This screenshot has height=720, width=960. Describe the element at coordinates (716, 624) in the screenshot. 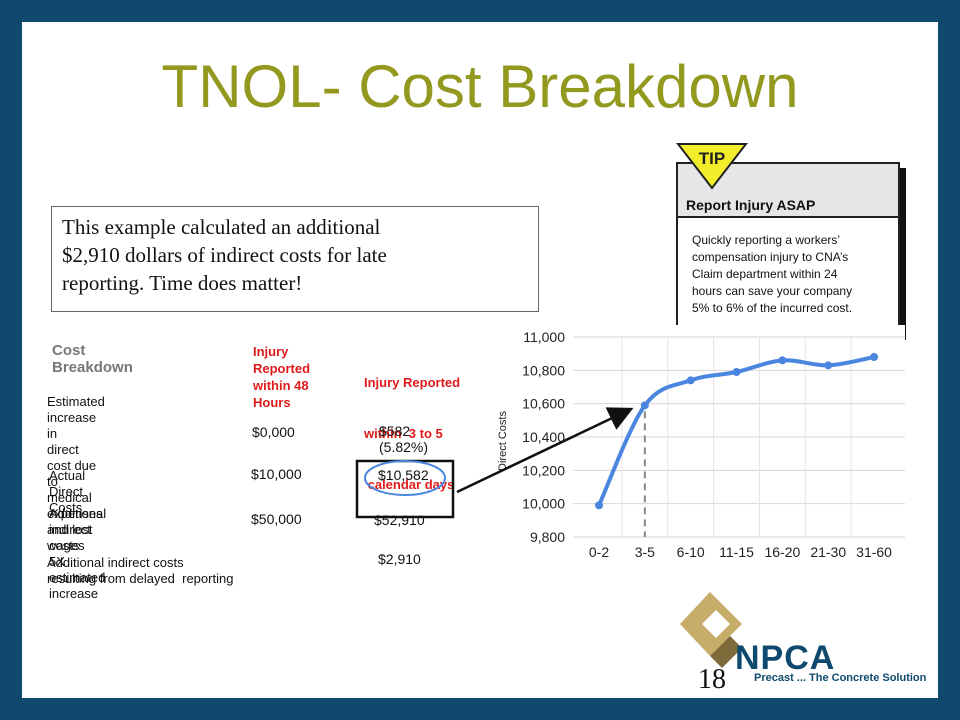

I see `logo-diamond-inner` at that location.